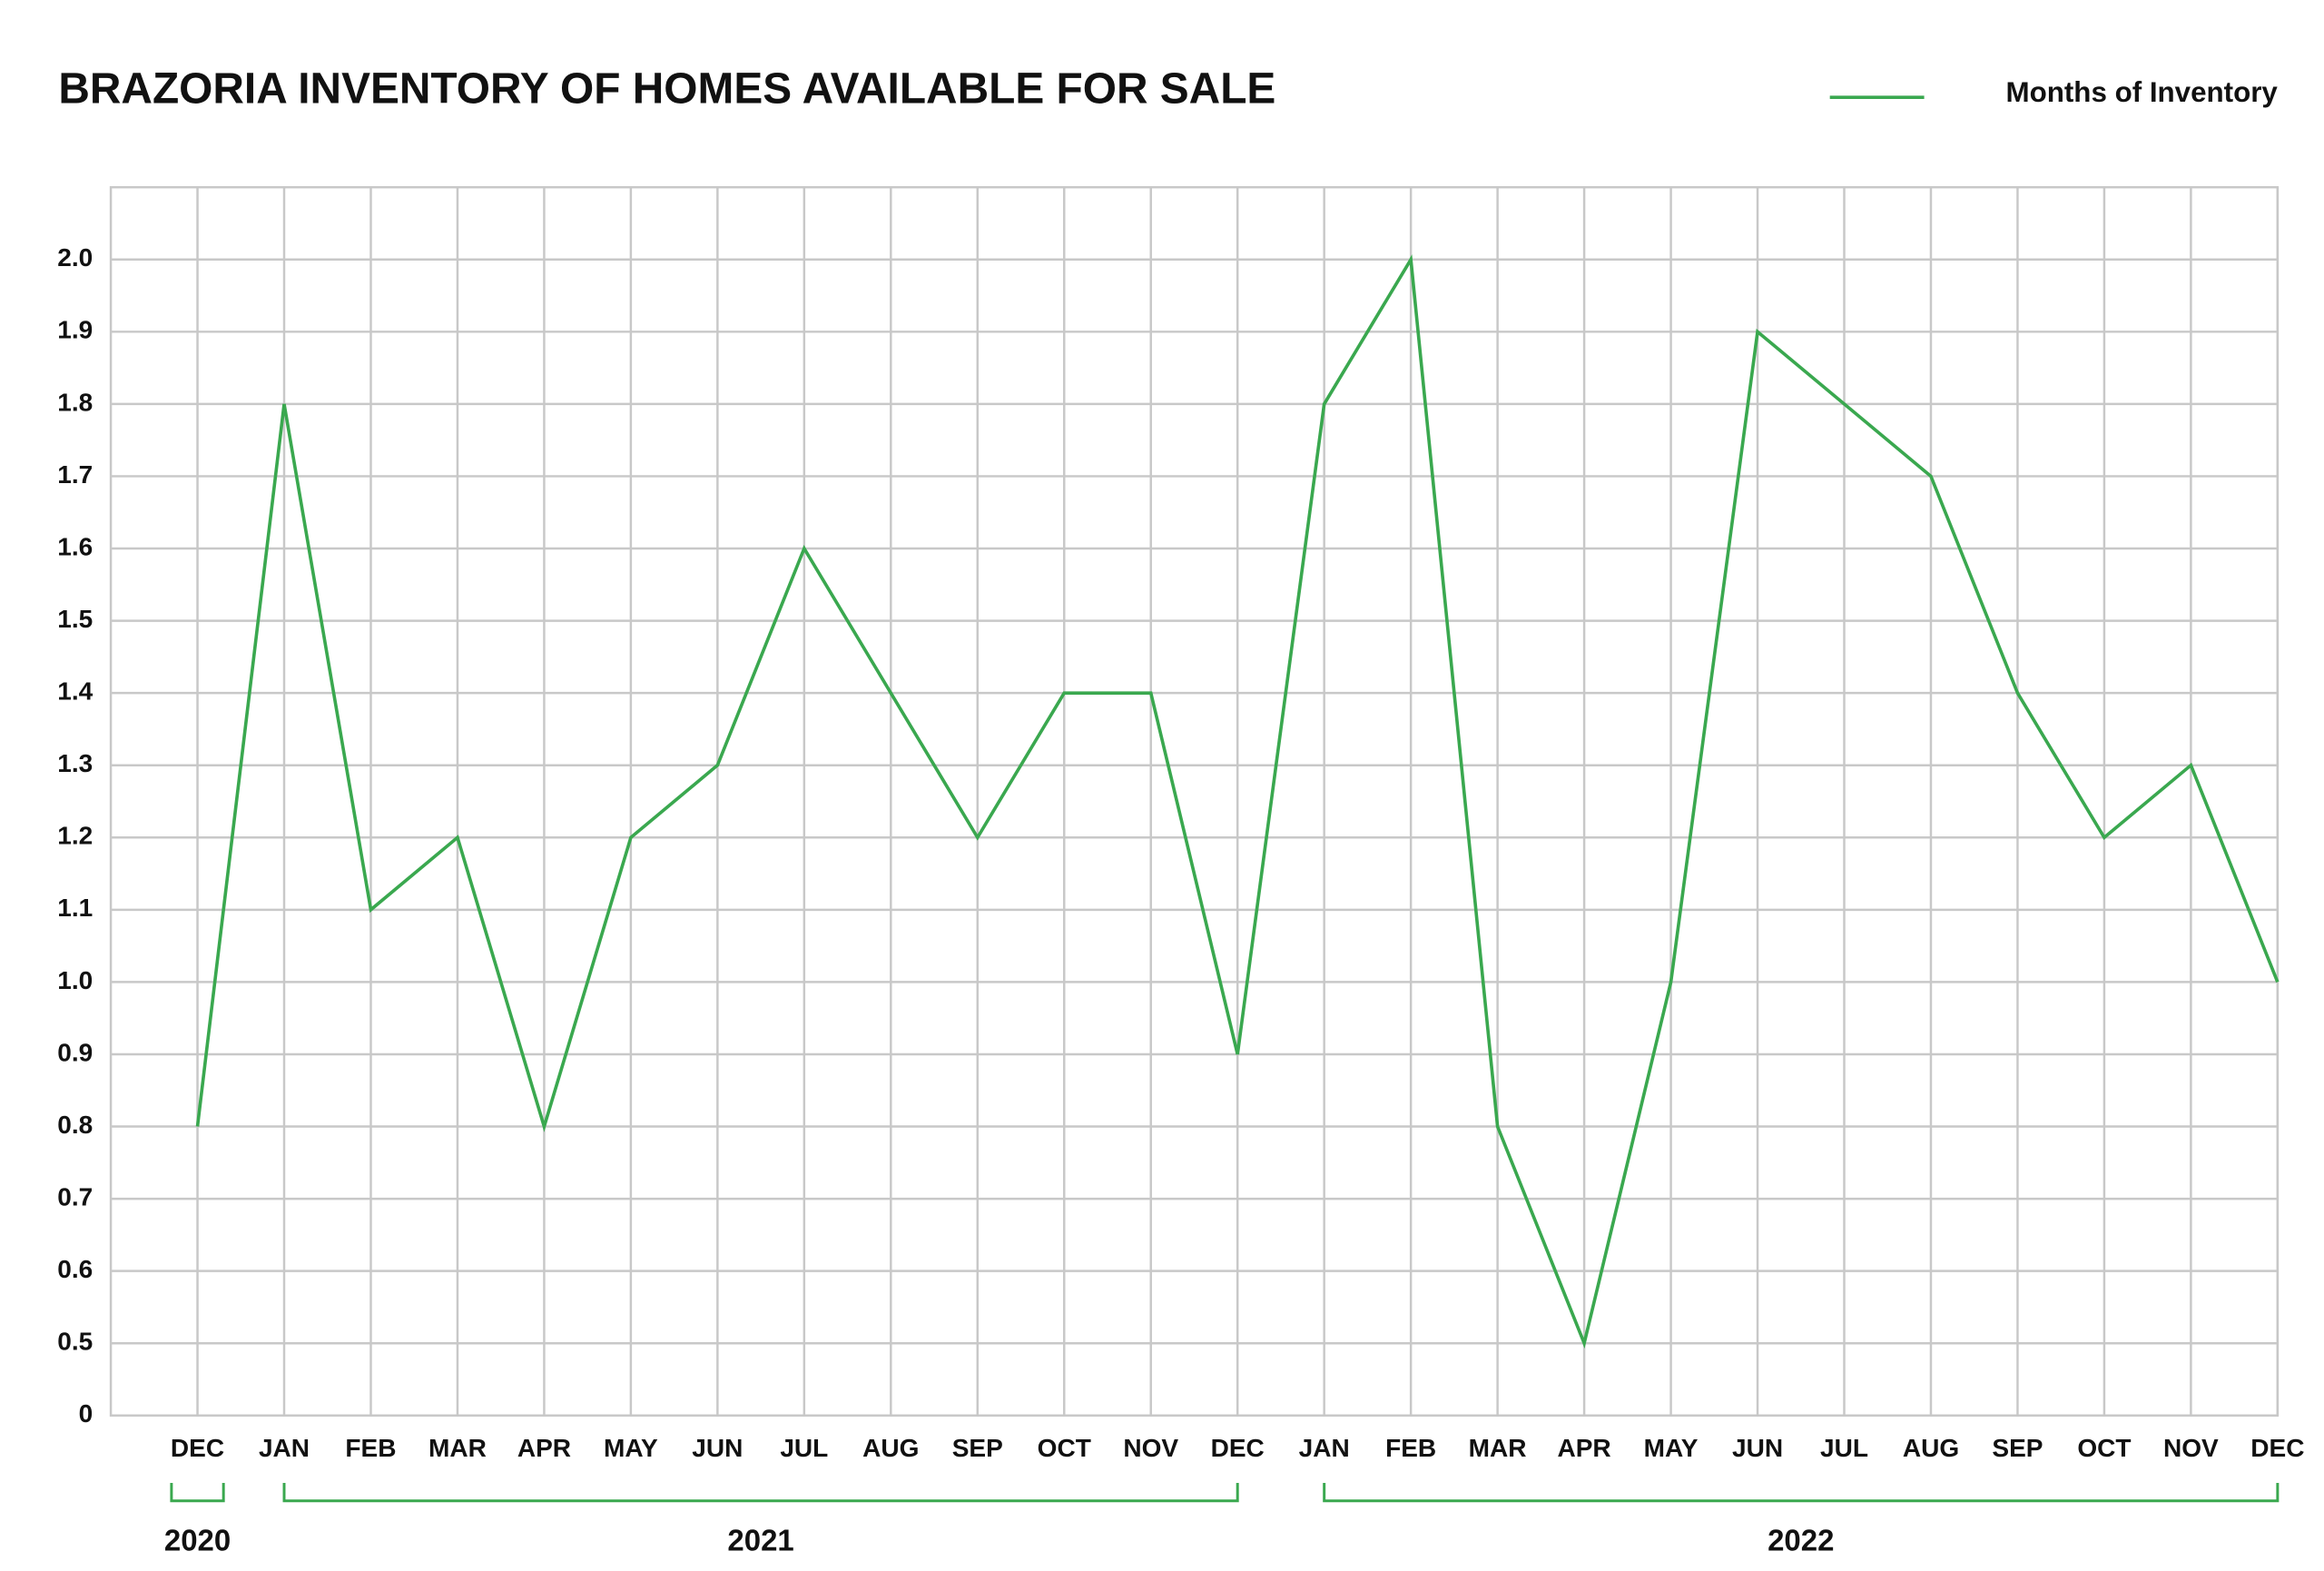  What do you see at coordinates (1801, 1540) in the screenshot?
I see `year-label: 2022` at bounding box center [1801, 1540].